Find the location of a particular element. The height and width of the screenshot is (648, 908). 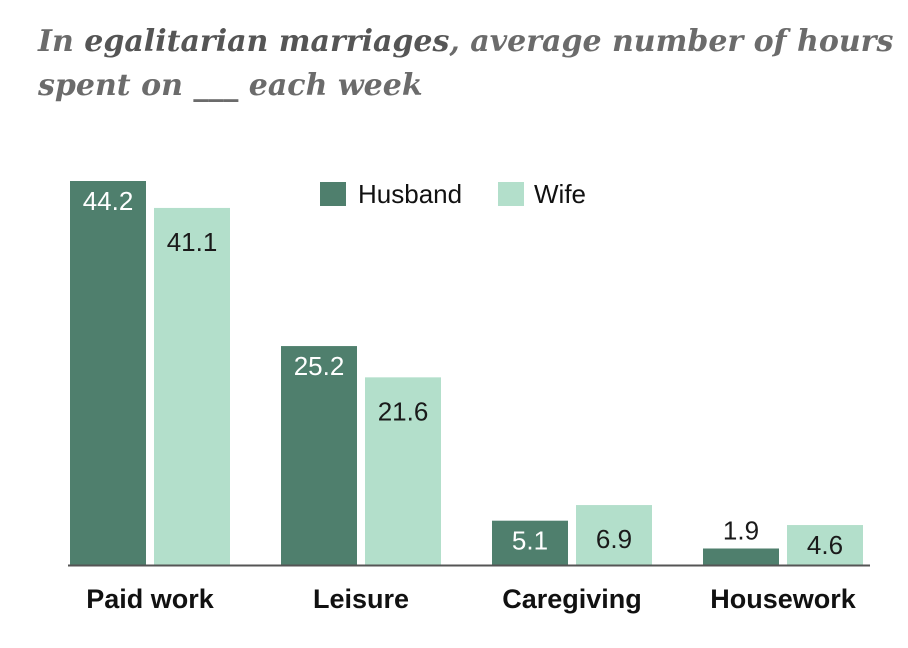

legend-swatch-husband is located at coordinates (333, 194).